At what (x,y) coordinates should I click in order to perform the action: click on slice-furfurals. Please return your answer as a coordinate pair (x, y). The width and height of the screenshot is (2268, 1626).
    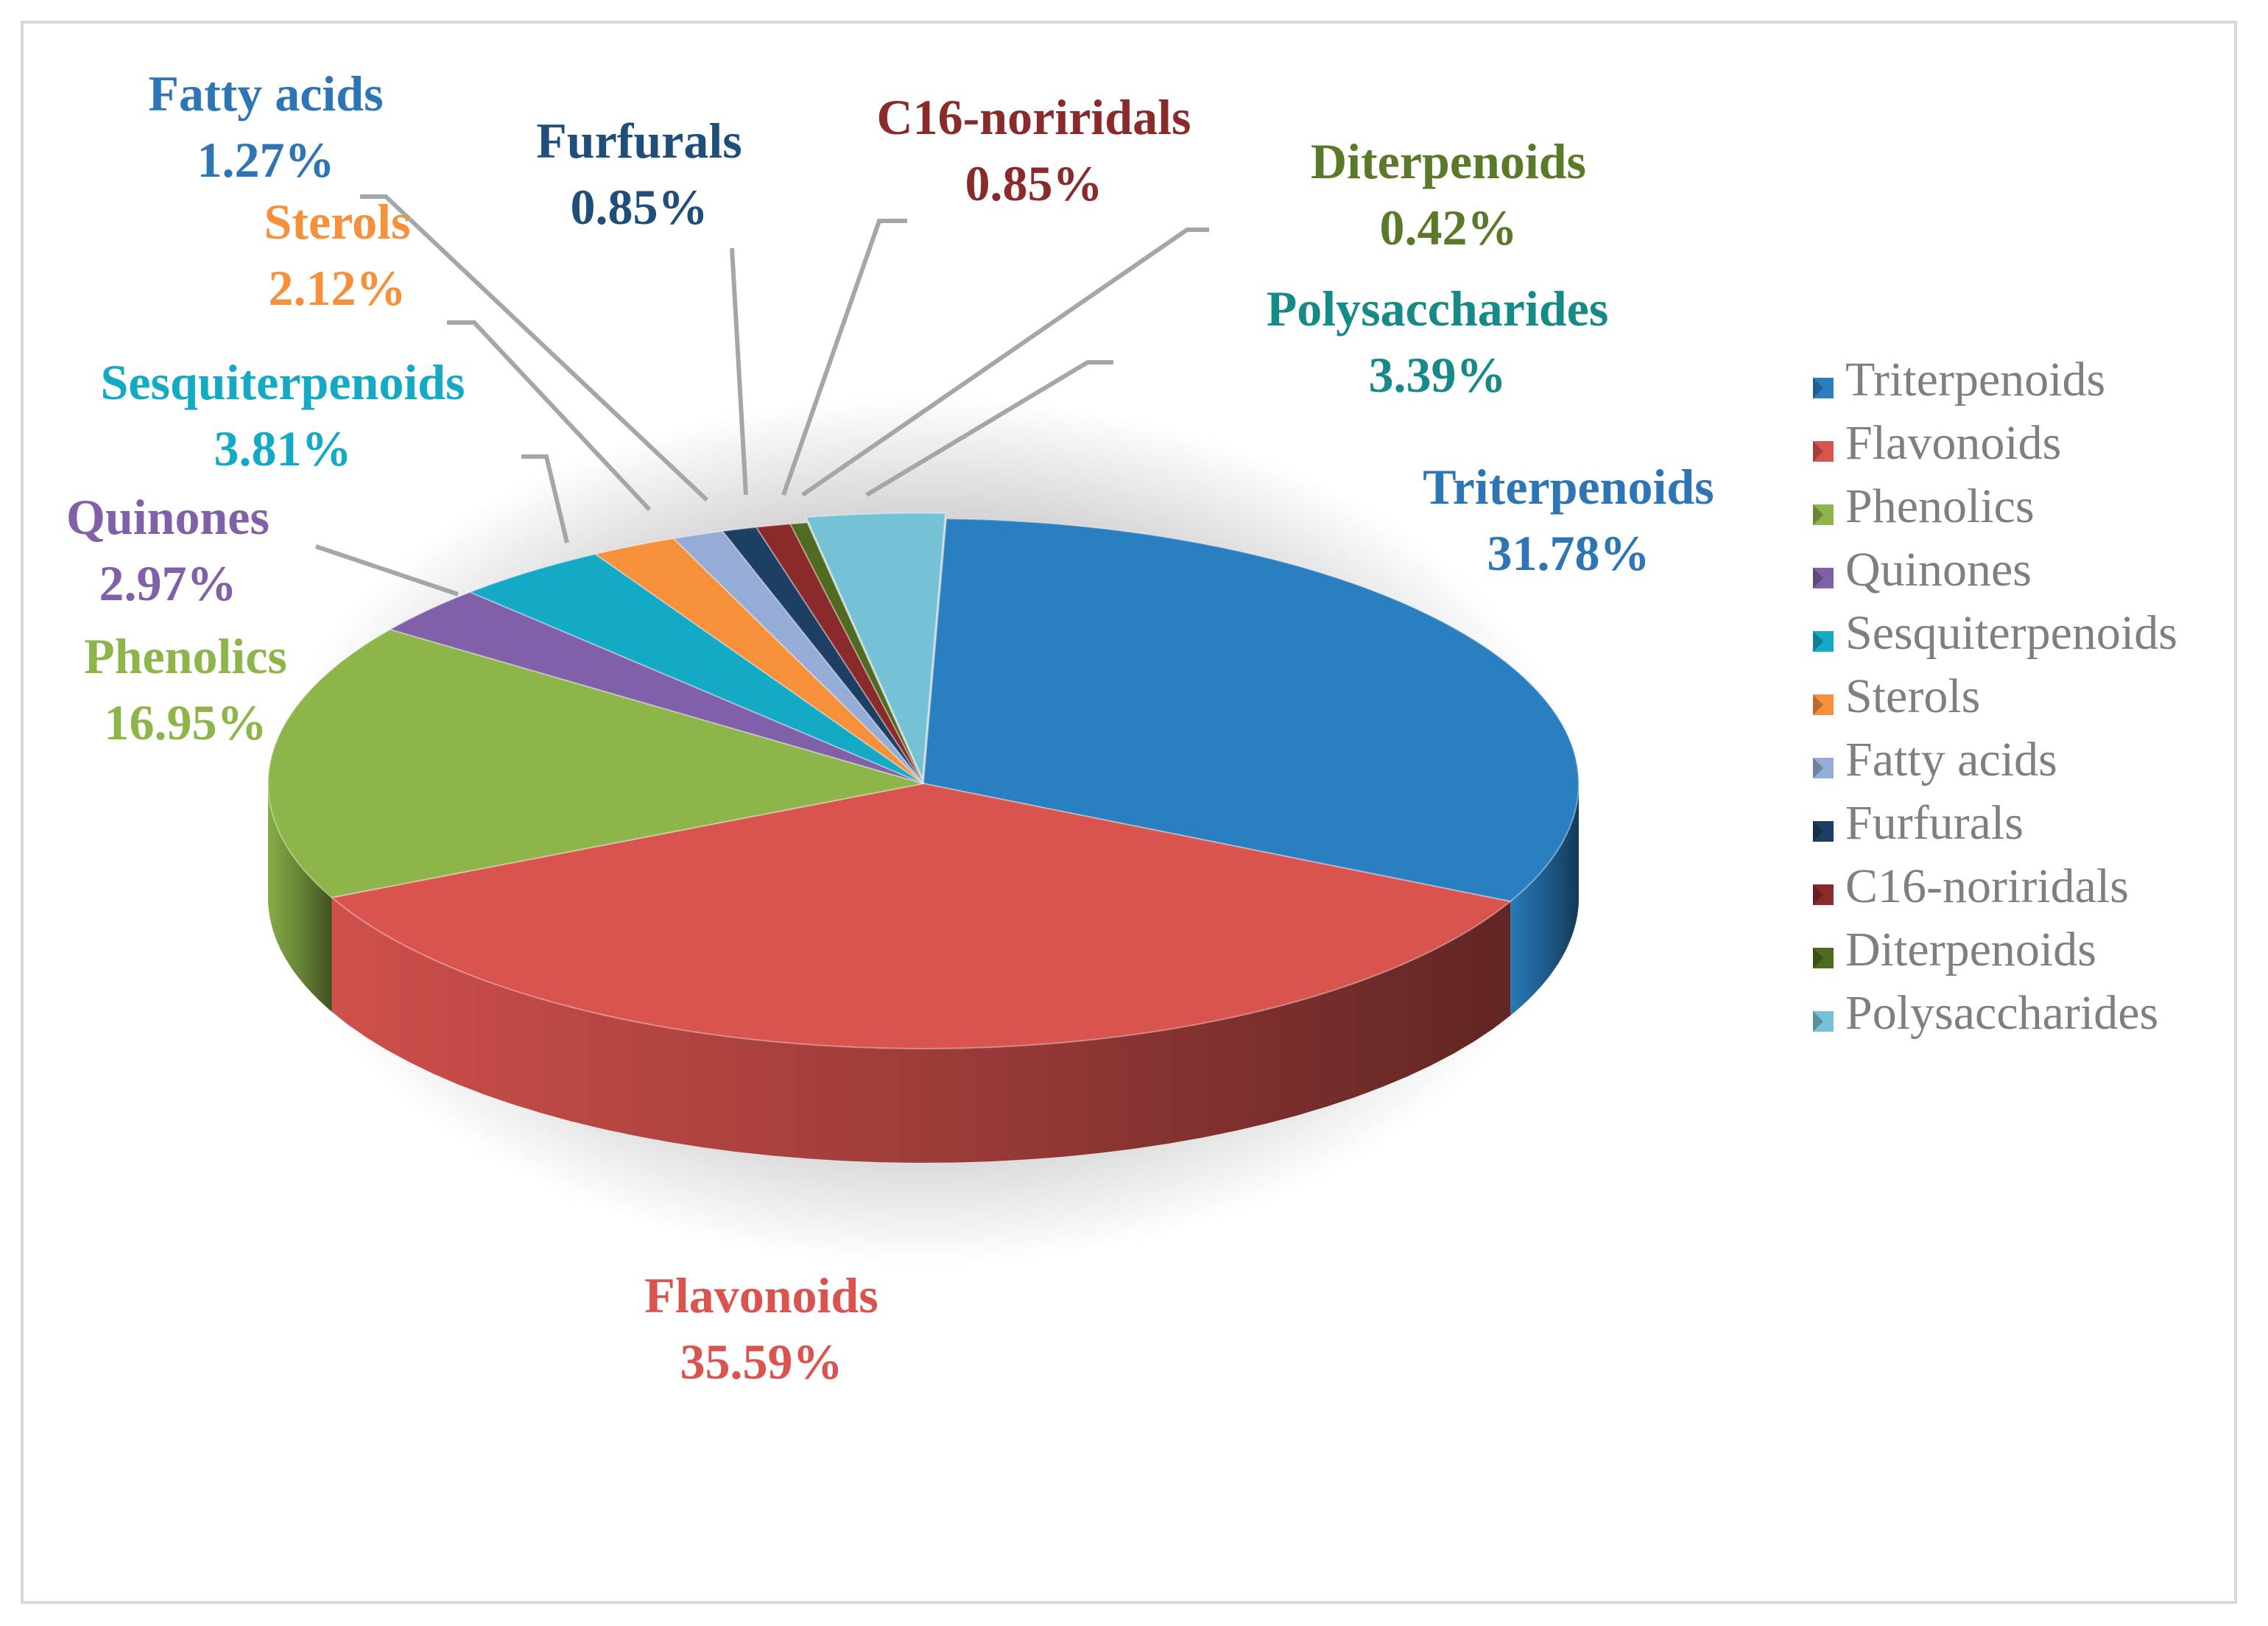
    Looking at the image, I should click on (822, 655).